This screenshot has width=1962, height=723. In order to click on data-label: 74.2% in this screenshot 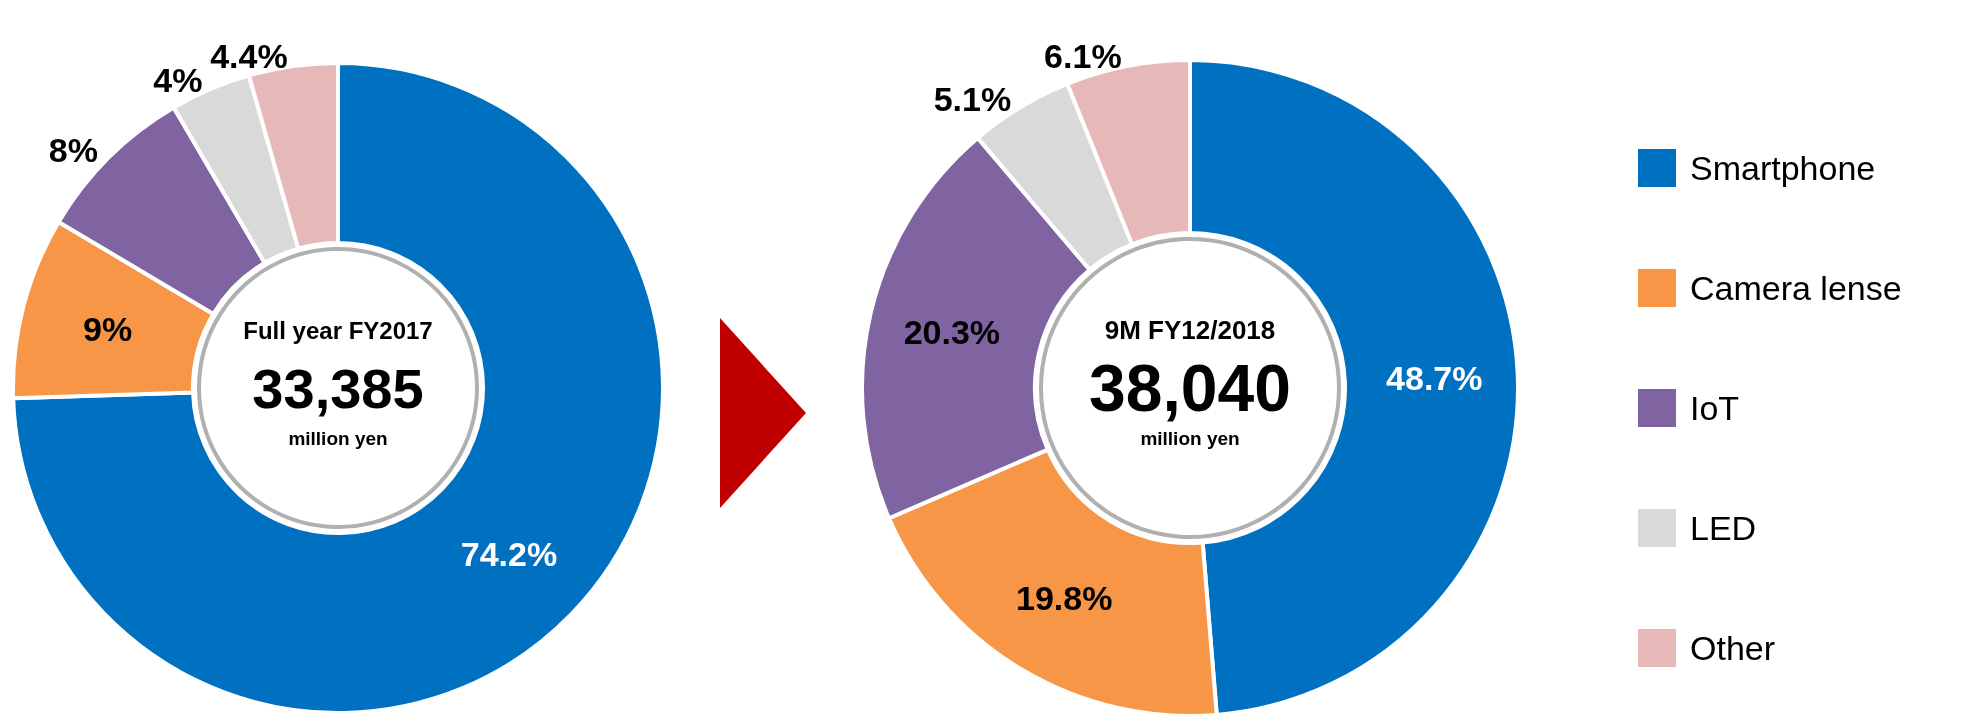, I will do `click(509, 553)`.